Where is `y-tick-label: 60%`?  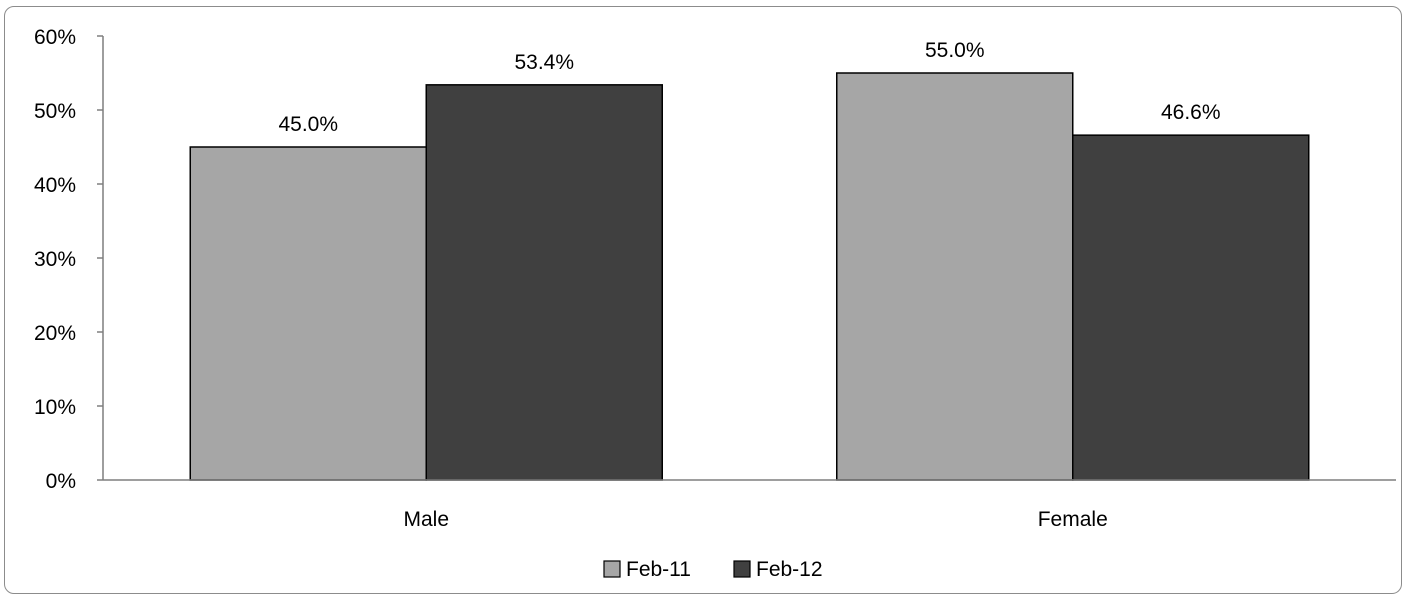
y-tick-label: 60% is located at coordinates (55, 37).